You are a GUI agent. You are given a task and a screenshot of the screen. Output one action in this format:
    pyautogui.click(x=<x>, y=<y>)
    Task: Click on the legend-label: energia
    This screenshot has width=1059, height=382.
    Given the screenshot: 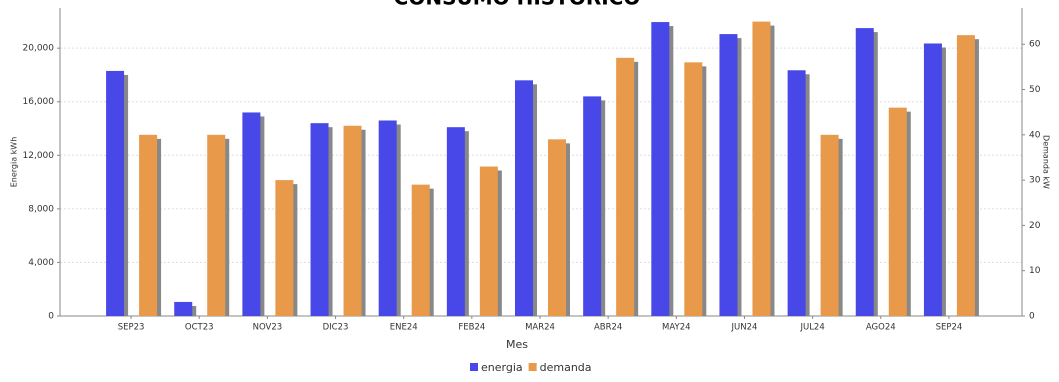 What is the action you would take?
    pyautogui.click(x=502, y=367)
    